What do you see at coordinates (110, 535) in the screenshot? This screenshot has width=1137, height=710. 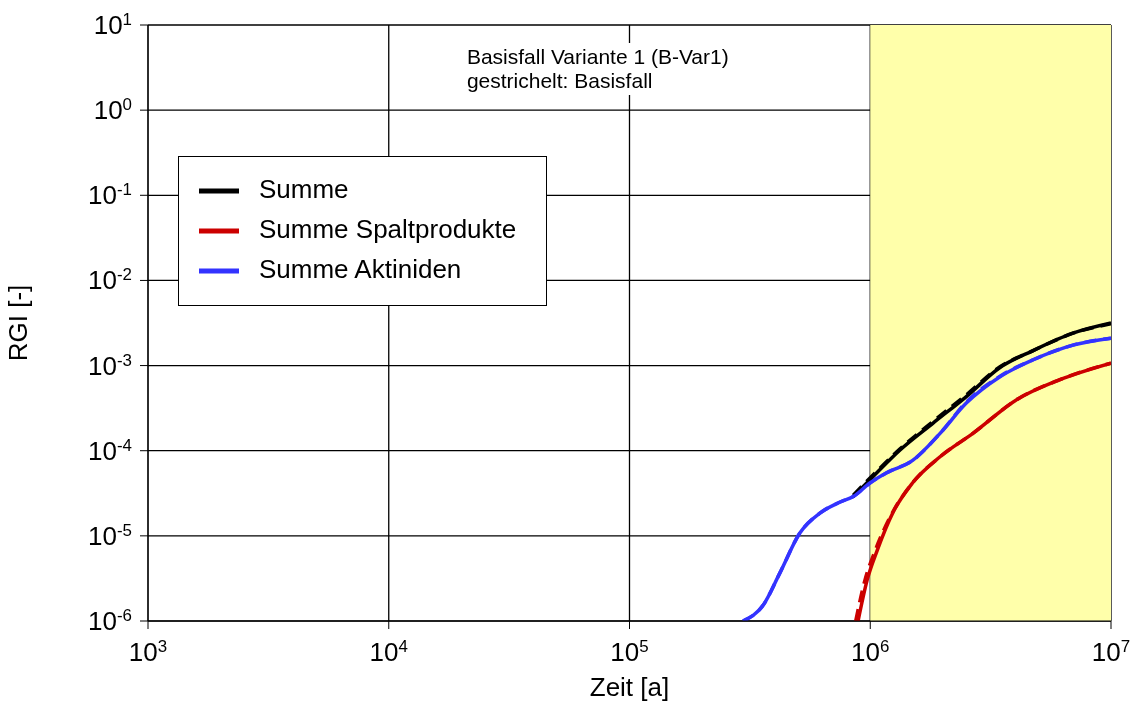 I see `y-tick-label: 10$^{-5}$` at bounding box center [110, 535].